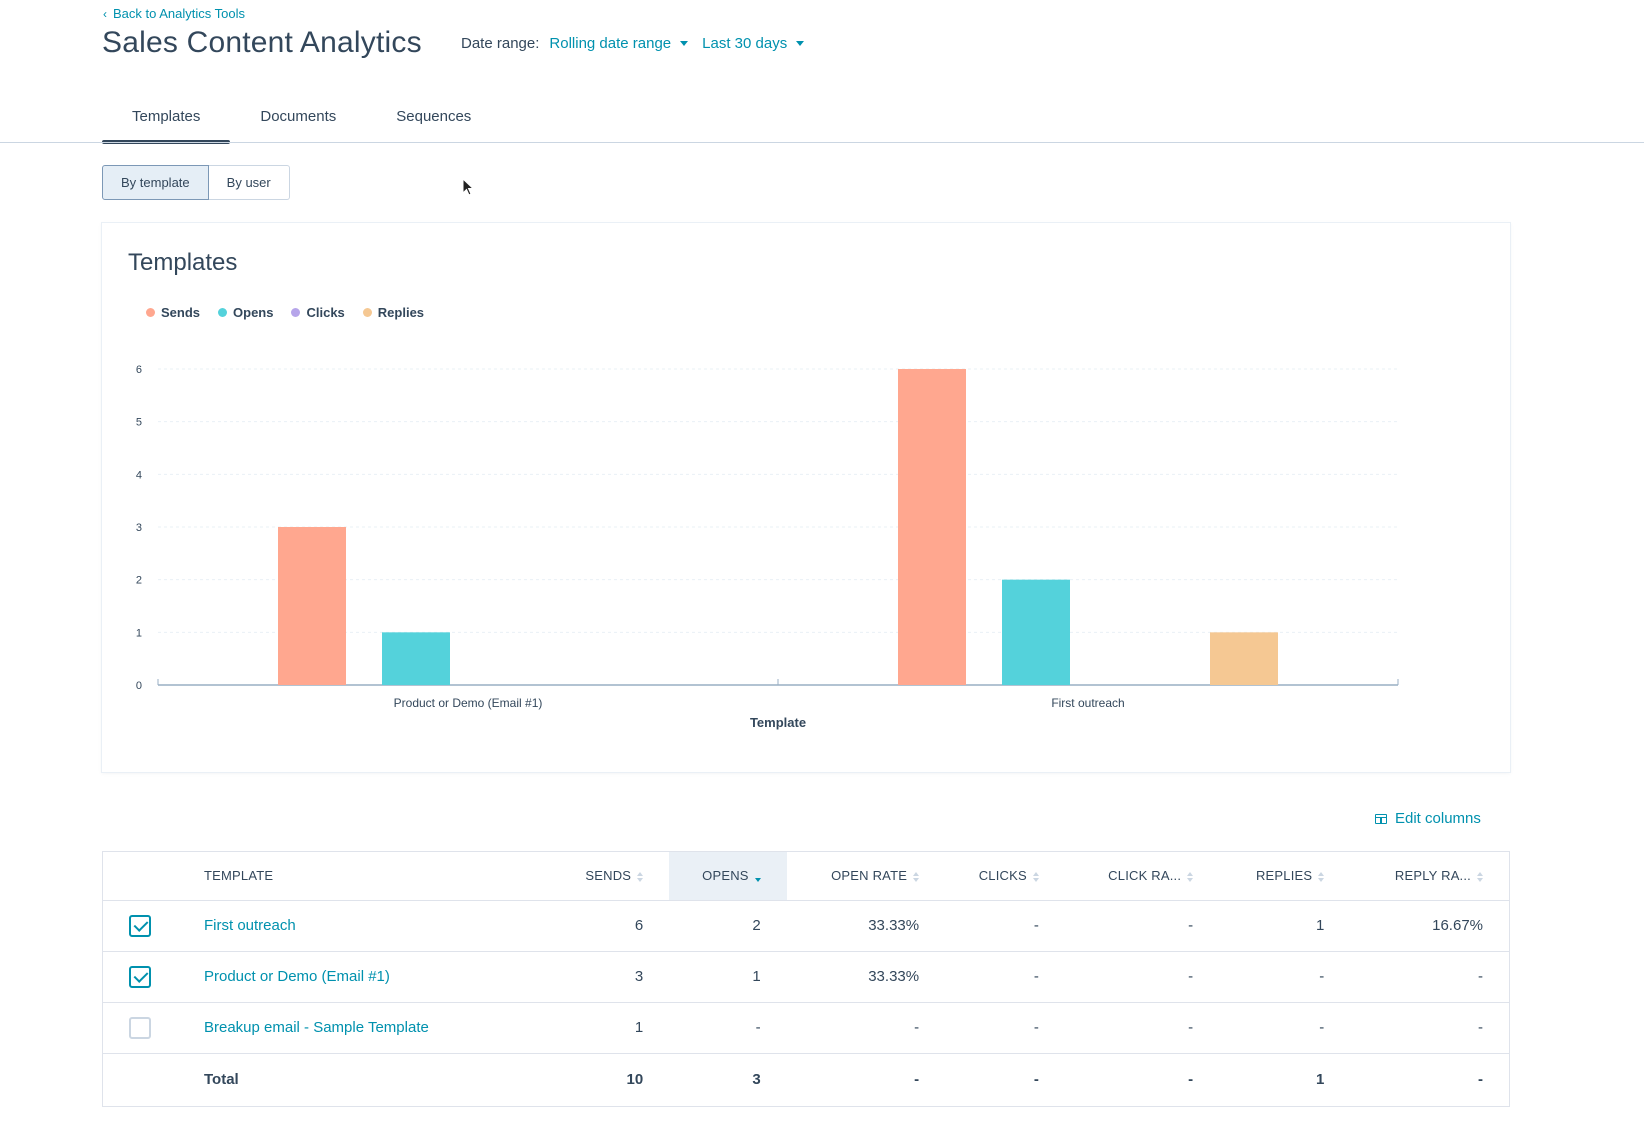 This screenshot has width=1644, height=1129. What do you see at coordinates (610, 43) in the screenshot?
I see `date-range-type-value: Rolling date range` at bounding box center [610, 43].